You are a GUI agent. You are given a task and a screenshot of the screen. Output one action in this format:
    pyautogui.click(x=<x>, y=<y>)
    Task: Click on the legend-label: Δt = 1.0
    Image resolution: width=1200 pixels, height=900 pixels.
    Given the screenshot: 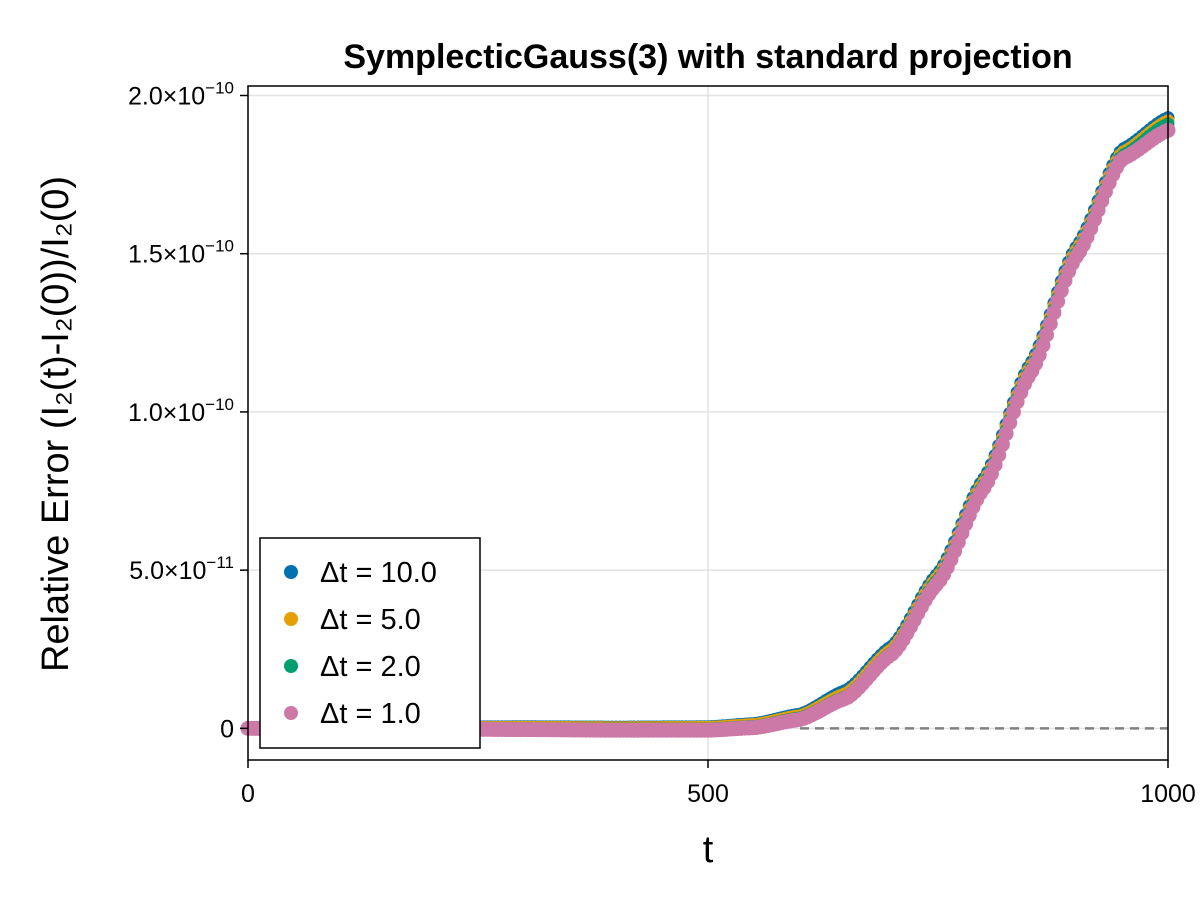 What is the action you would take?
    pyautogui.click(x=370, y=714)
    